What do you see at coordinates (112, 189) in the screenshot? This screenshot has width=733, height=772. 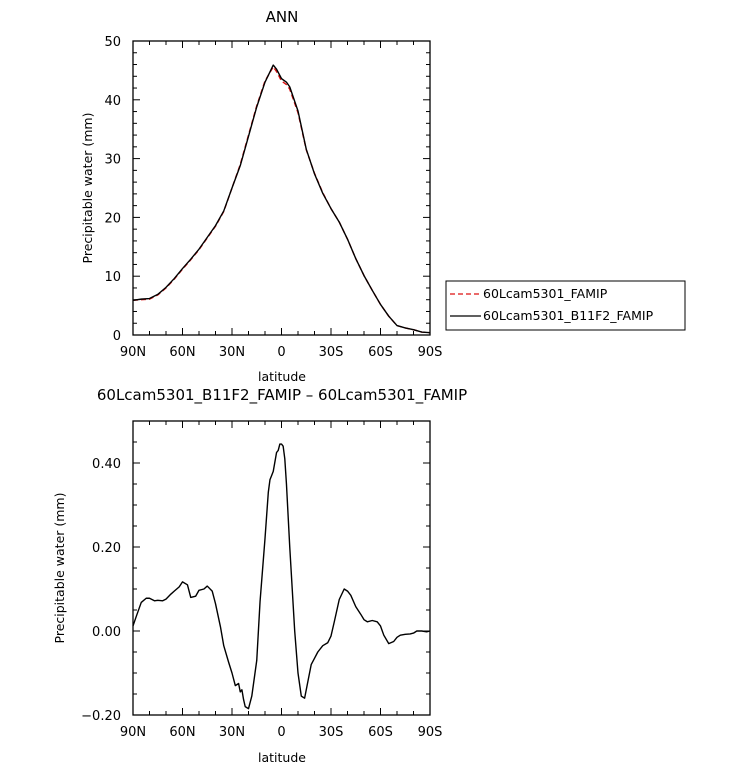 I see `y-tick-labels: 0 10 20 30 40 50` at bounding box center [112, 189].